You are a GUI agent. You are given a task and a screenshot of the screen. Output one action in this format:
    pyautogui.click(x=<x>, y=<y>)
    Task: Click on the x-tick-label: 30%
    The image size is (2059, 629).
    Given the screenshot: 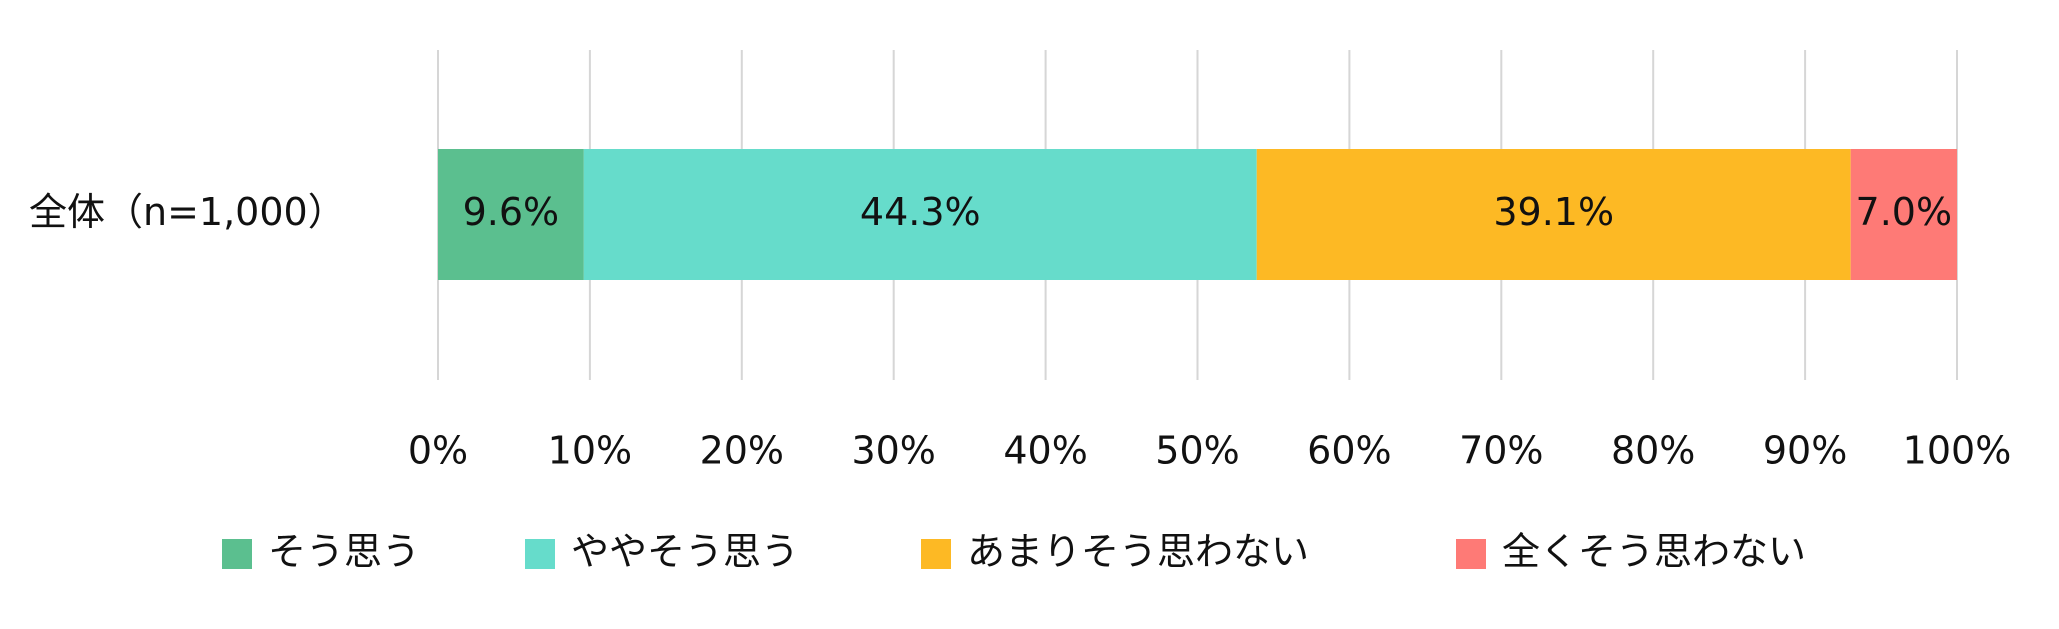 What is the action you would take?
    pyautogui.click(x=893, y=451)
    